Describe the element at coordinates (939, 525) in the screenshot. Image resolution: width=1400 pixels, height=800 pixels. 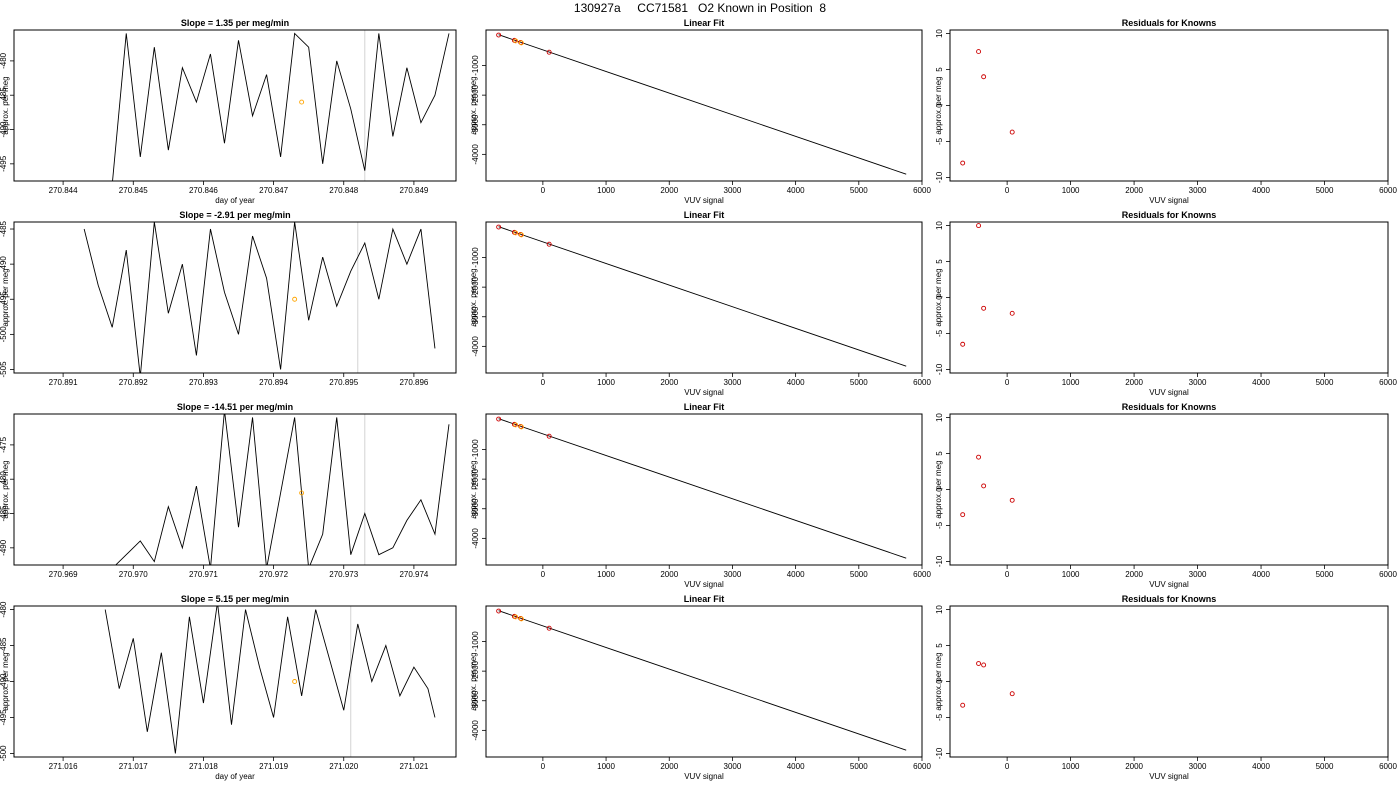
I see `res-ytick-label: -5` at that location.